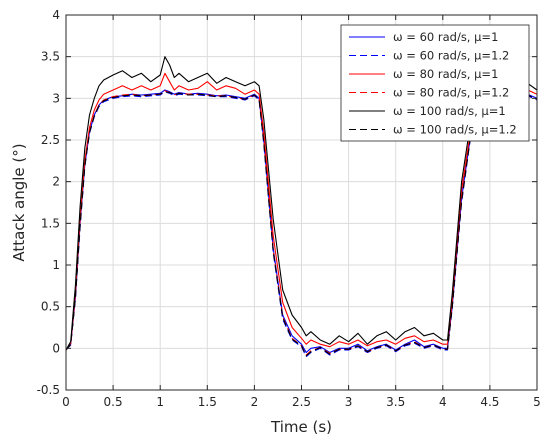 The height and width of the screenshot is (442, 550). What do you see at coordinates (537, 402) in the screenshot?
I see `x-tick-label: 5` at bounding box center [537, 402].